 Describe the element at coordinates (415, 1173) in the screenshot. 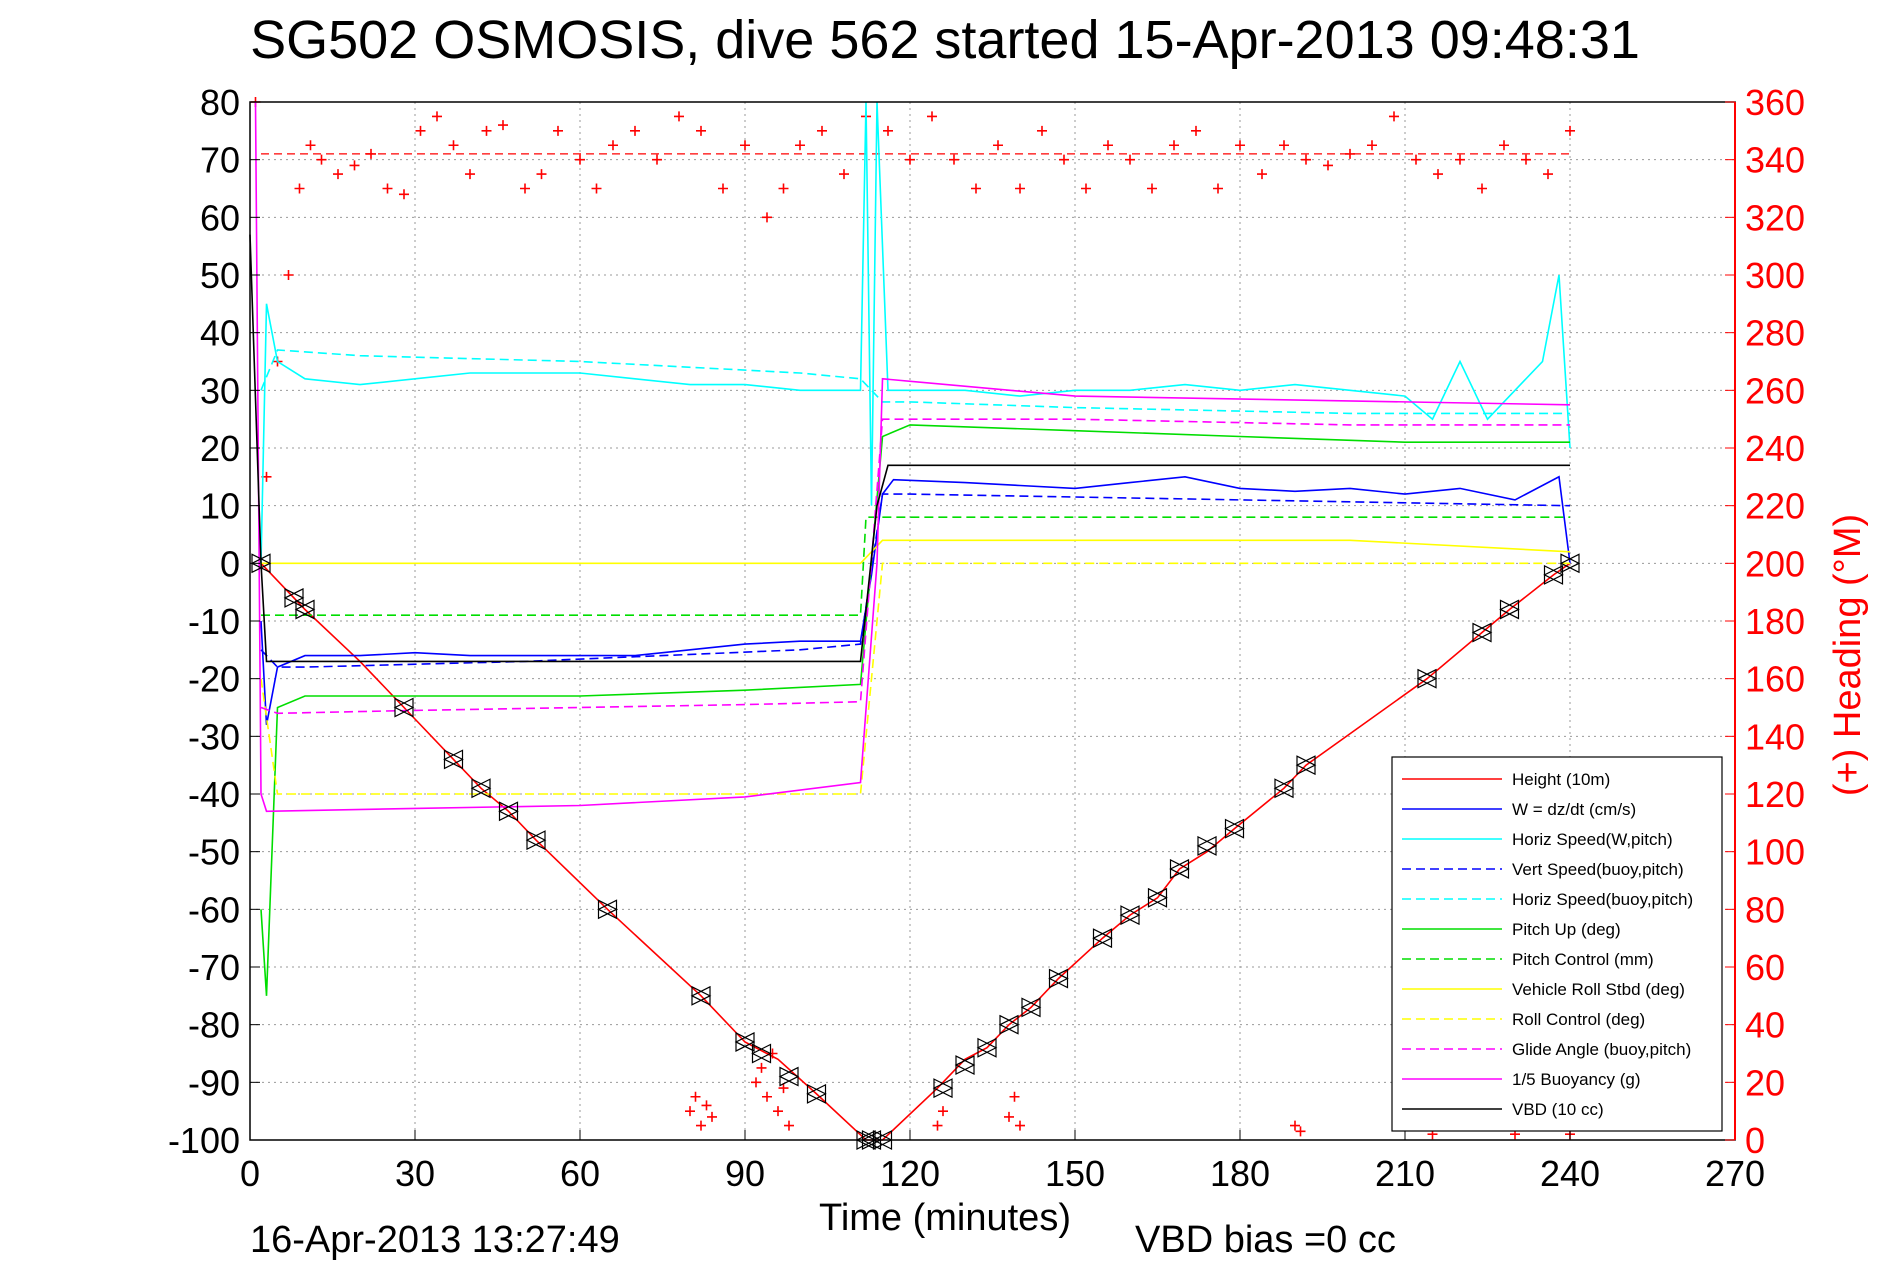

I see `x-tick-label: 30` at that location.